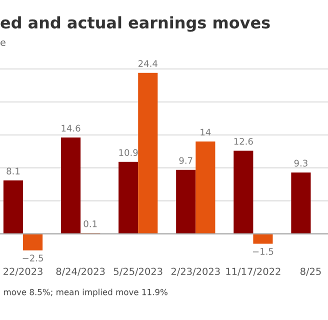  Describe the element at coordinates (195, 272) in the screenshot. I see `x-tick-label: 2/23/2023` at that location.